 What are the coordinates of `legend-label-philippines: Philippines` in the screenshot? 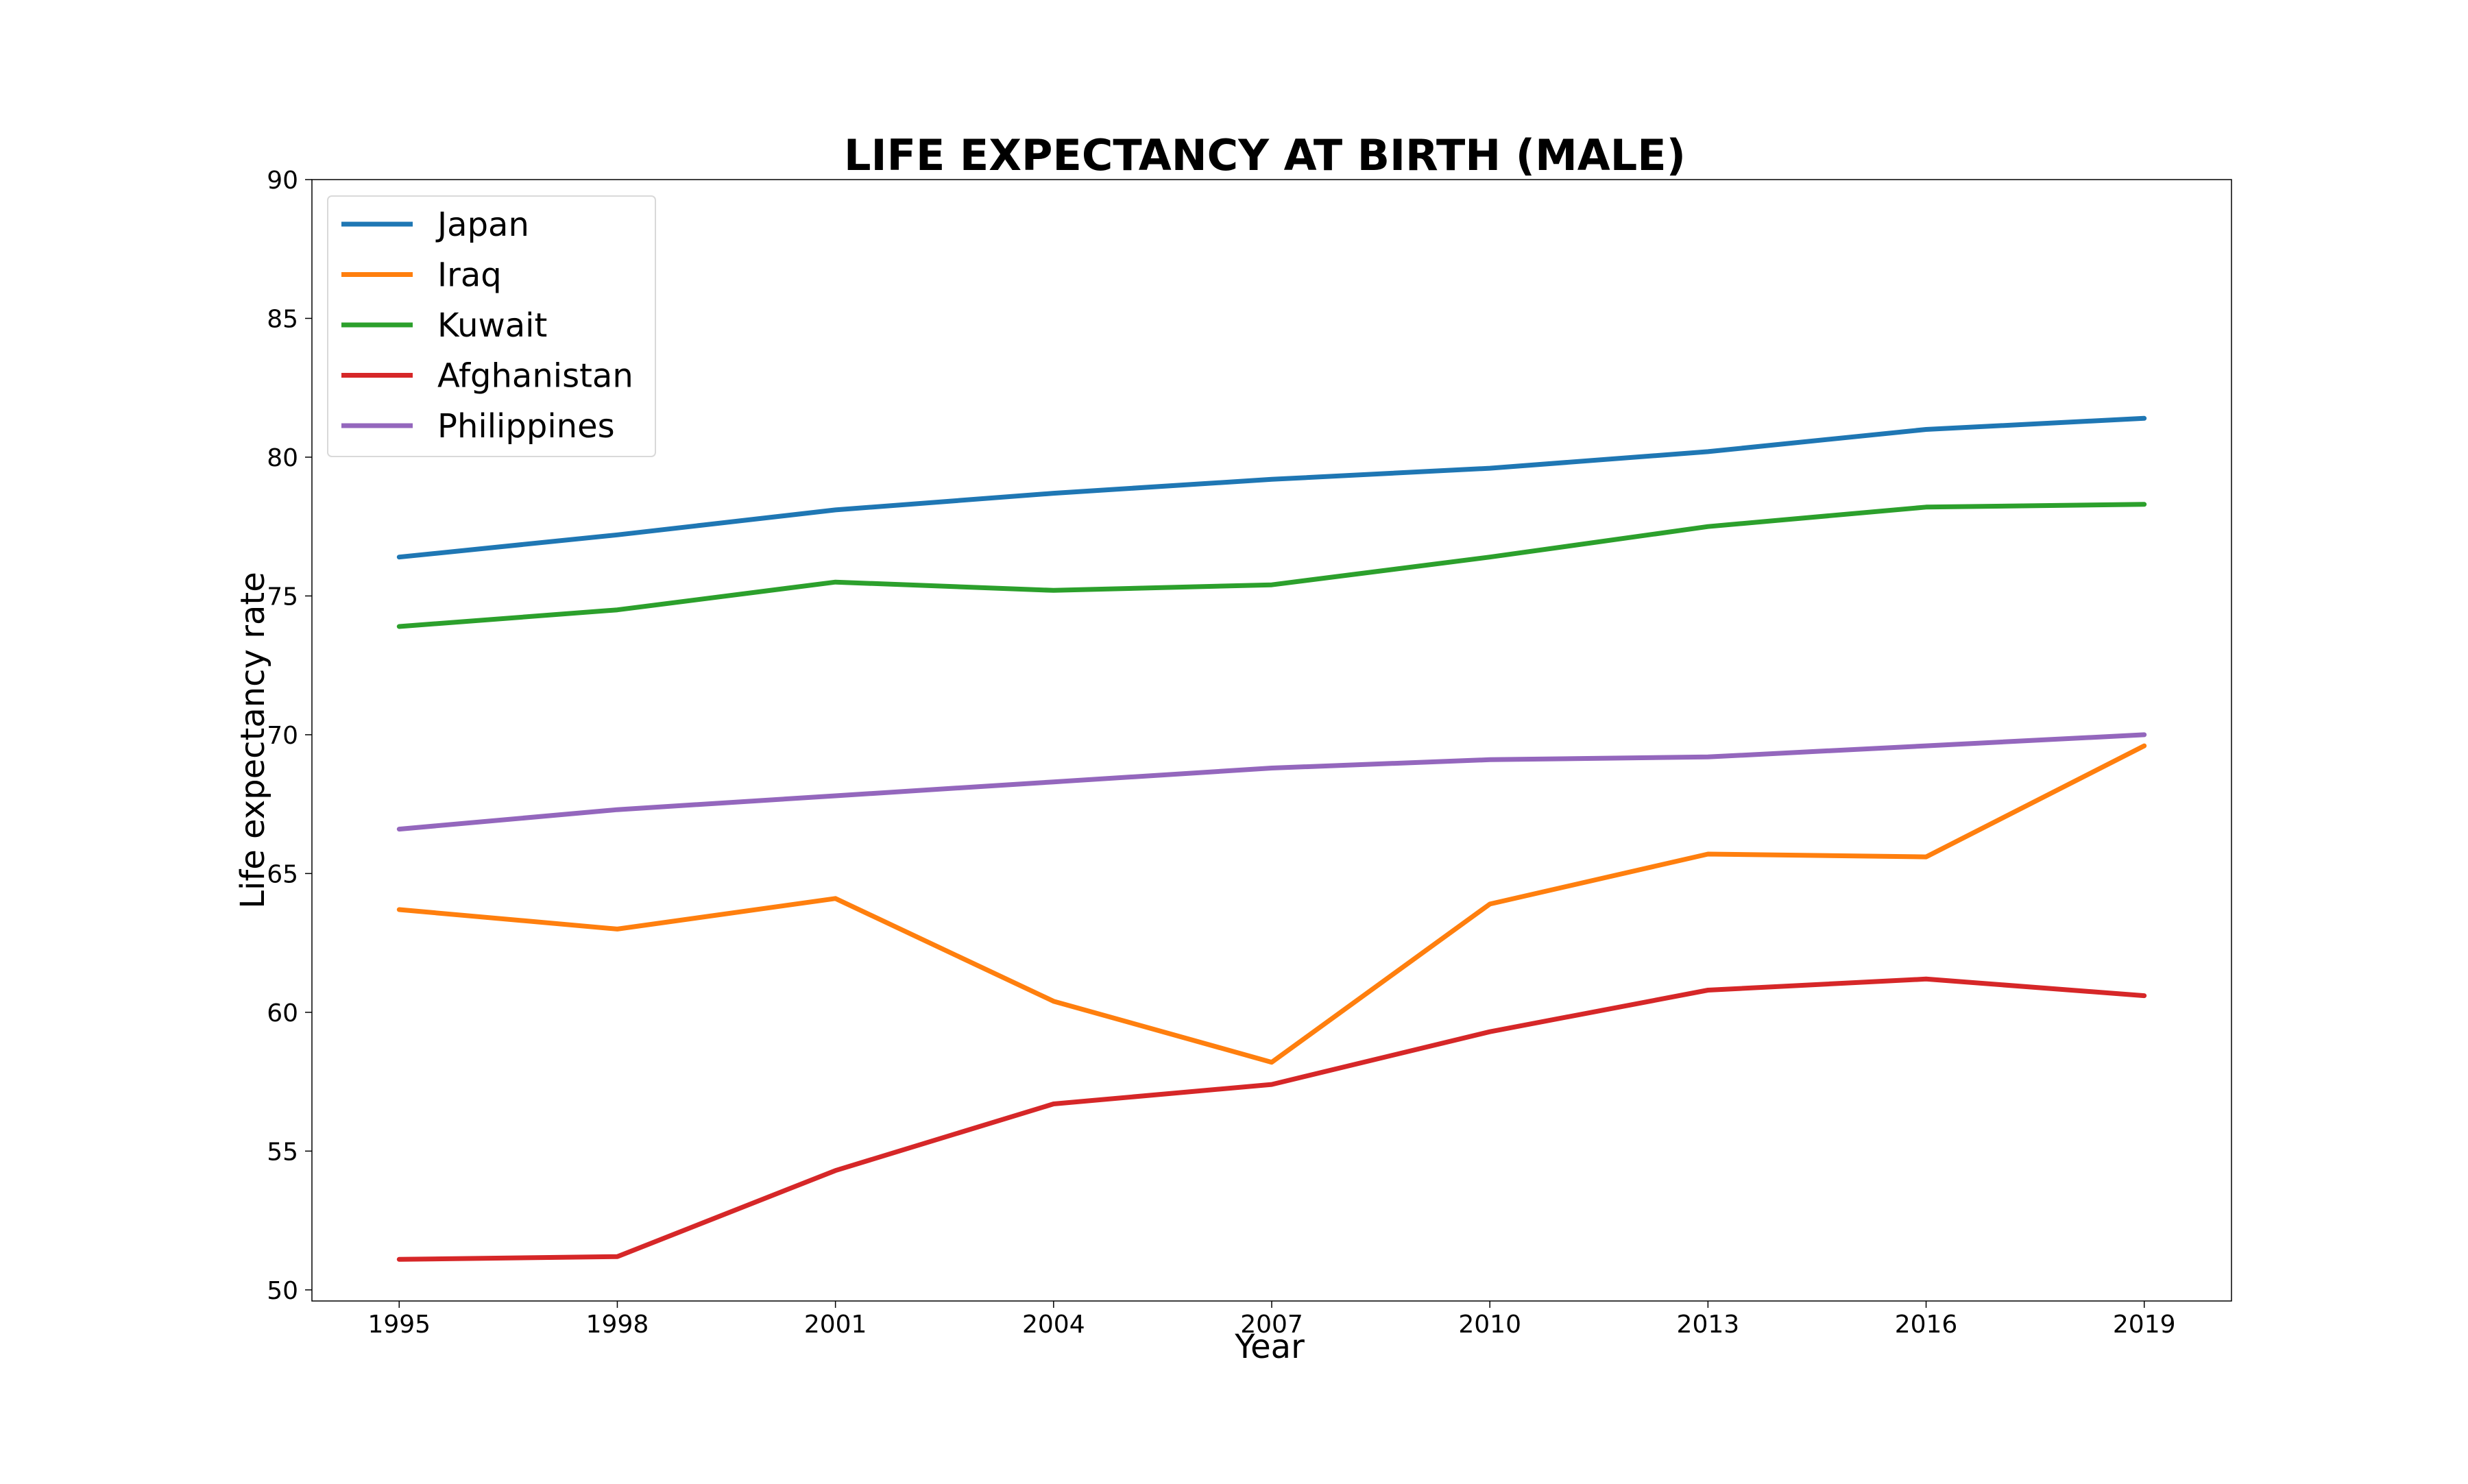 It's located at (526, 426).